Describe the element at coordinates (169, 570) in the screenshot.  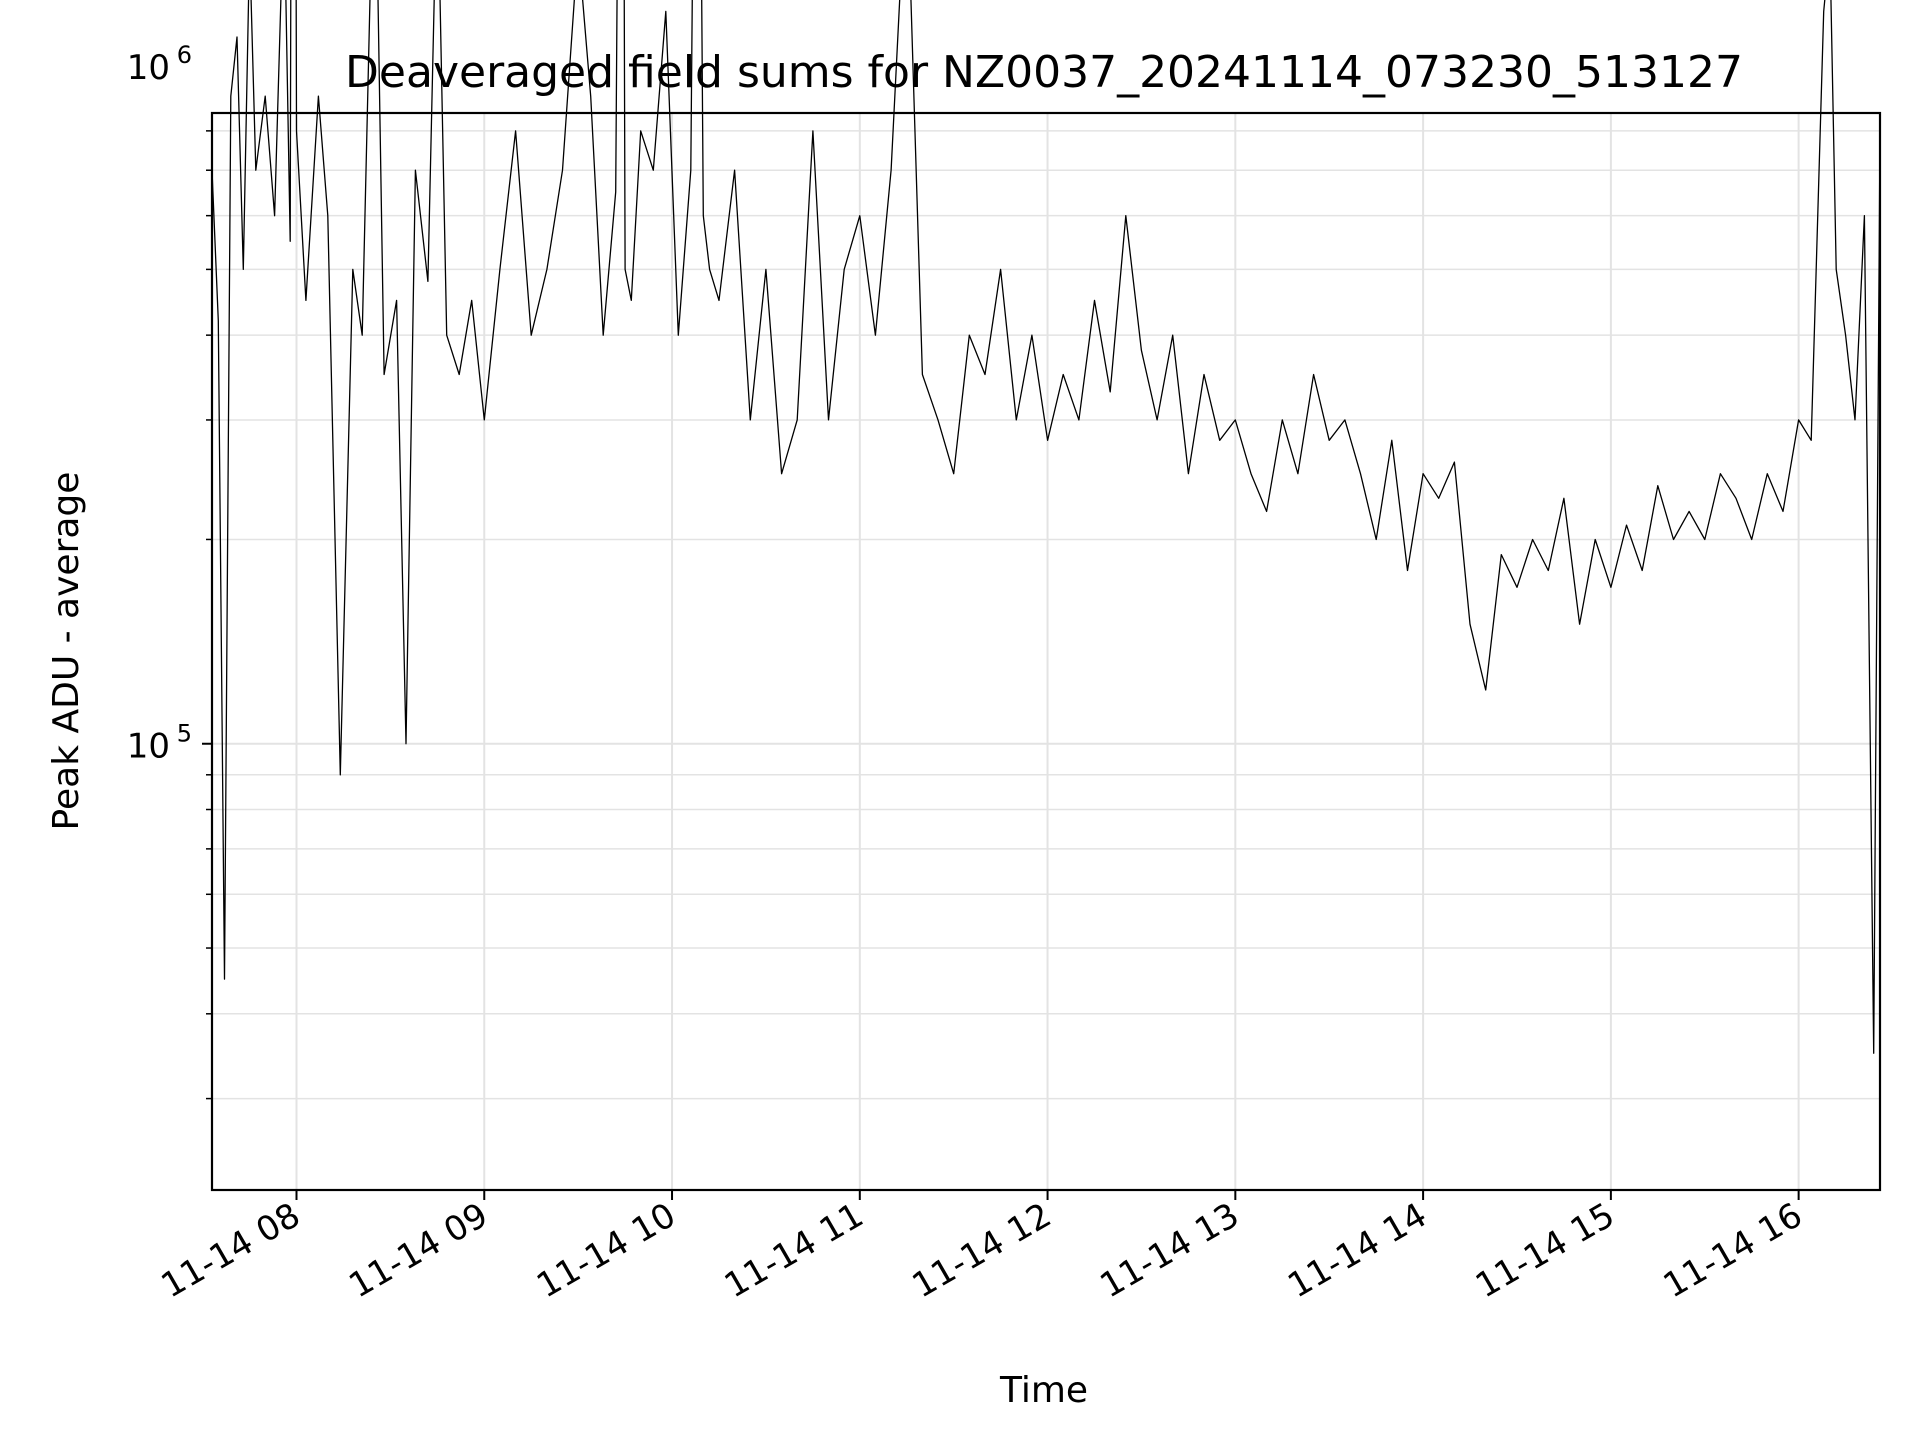
I see `y-axis: 105106107` at that location.